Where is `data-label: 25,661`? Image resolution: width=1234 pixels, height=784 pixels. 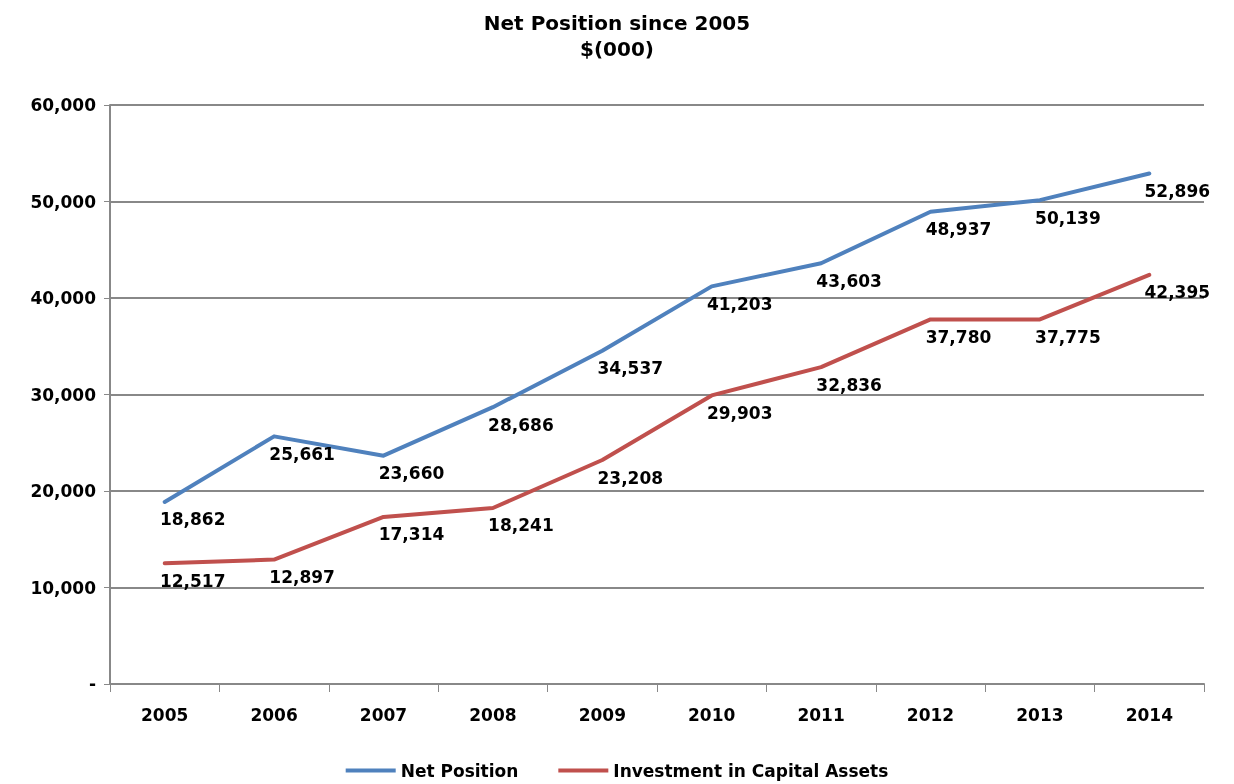 data-label: 25,661 is located at coordinates (302, 453).